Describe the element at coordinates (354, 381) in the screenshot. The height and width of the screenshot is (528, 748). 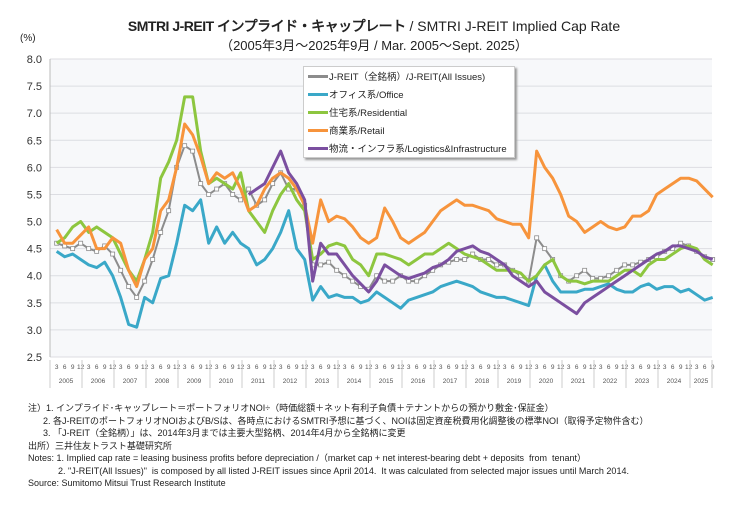
I see `x-year-label: 2014` at that location.